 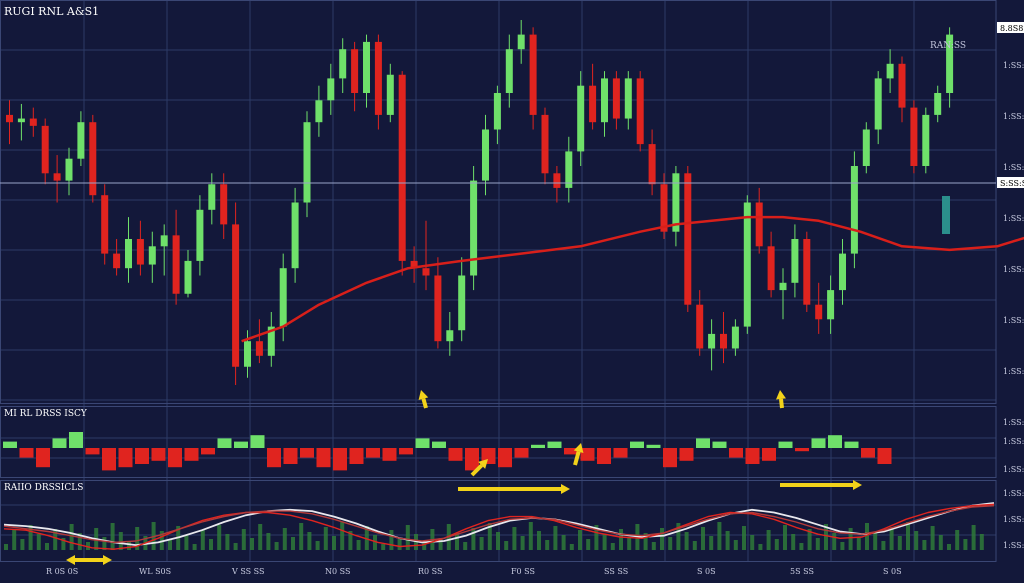 I want to click on oscillator-panel-title: RAIIO DRSSICLS, so click(x=43, y=488).